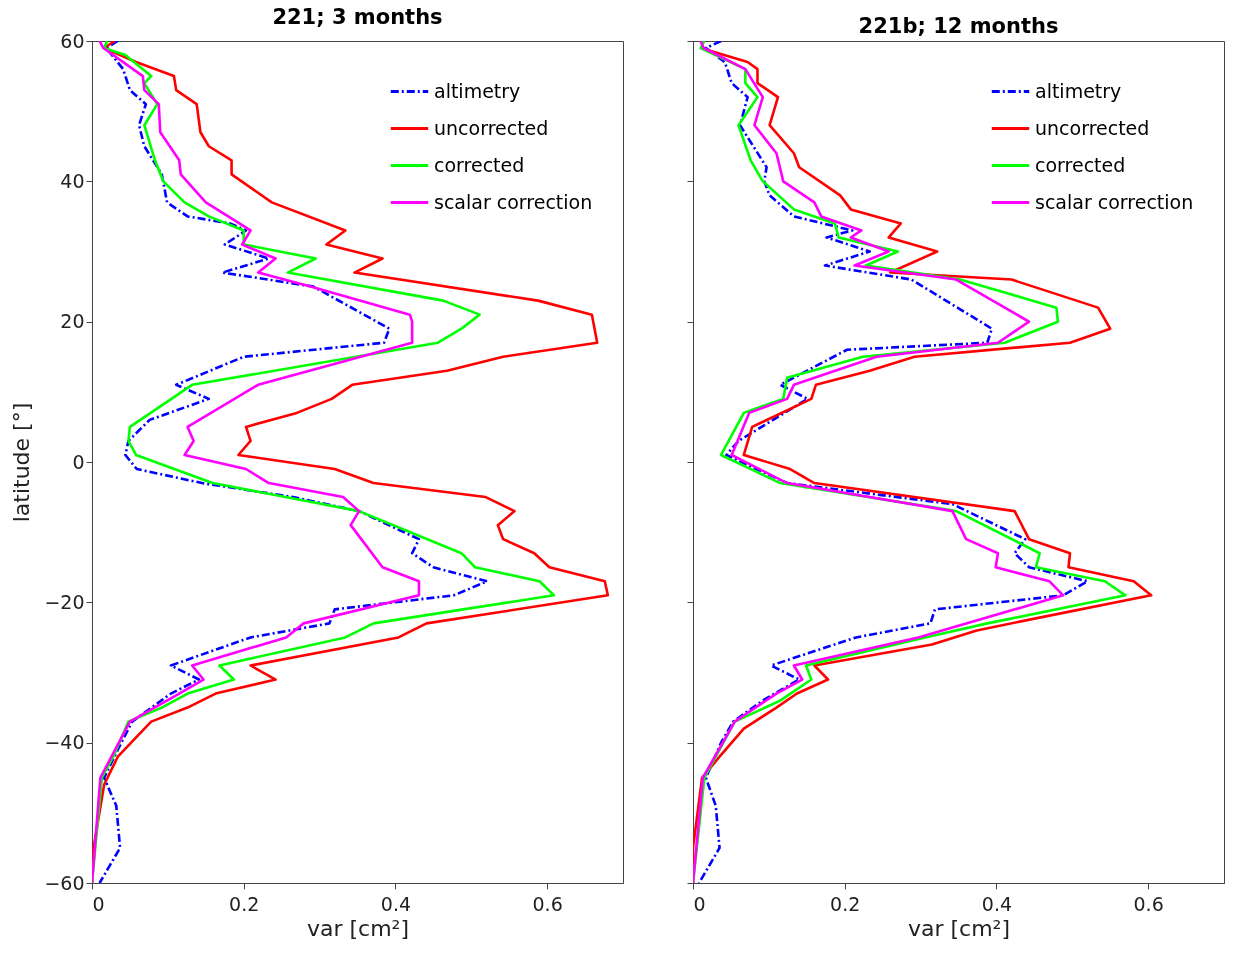 The image size is (1250, 979). I want to click on chart-title: 221; 3 months, so click(357, 17).